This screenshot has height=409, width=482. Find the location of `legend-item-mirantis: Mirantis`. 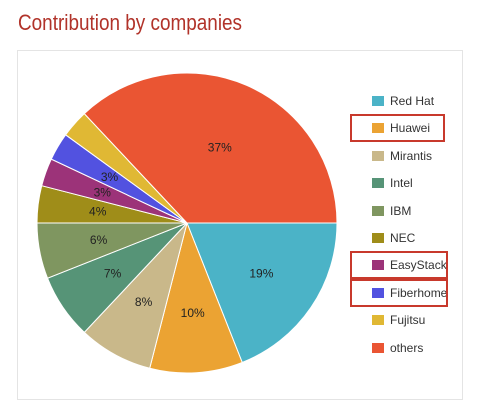

legend-item-mirantis: Mirantis is located at coordinates (392, 156).